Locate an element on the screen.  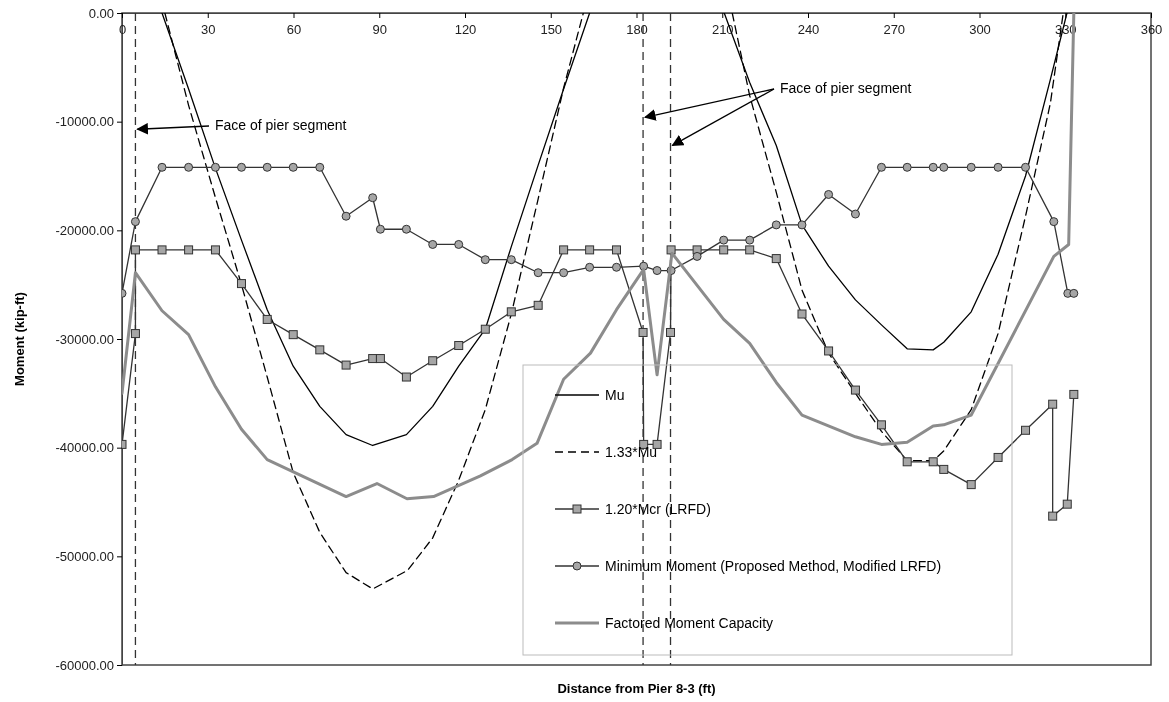
x-tick-label: 300 is located at coordinates (980, 30).